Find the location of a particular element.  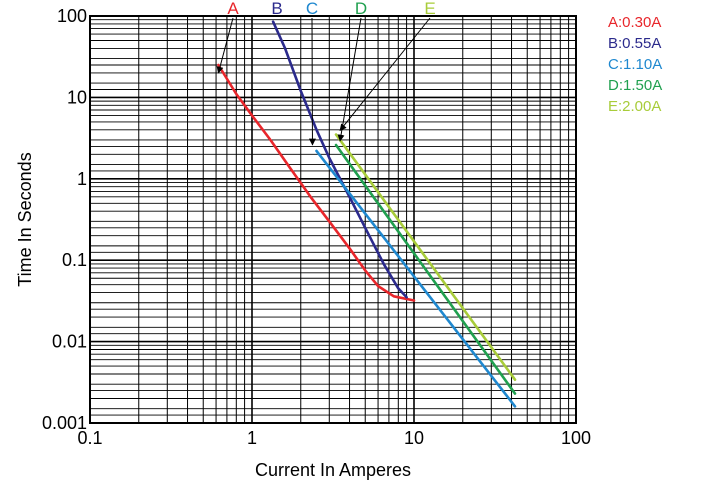

x-tick-label: 1 is located at coordinates (252, 438).